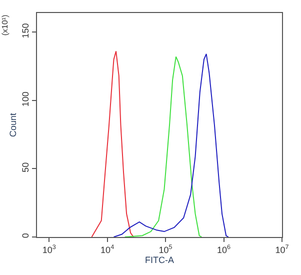 The width and height of the screenshot is (301, 275). Describe the element at coordinates (282, 249) in the screenshot. I see `x-tick-label: 10$^{7}$` at that location.